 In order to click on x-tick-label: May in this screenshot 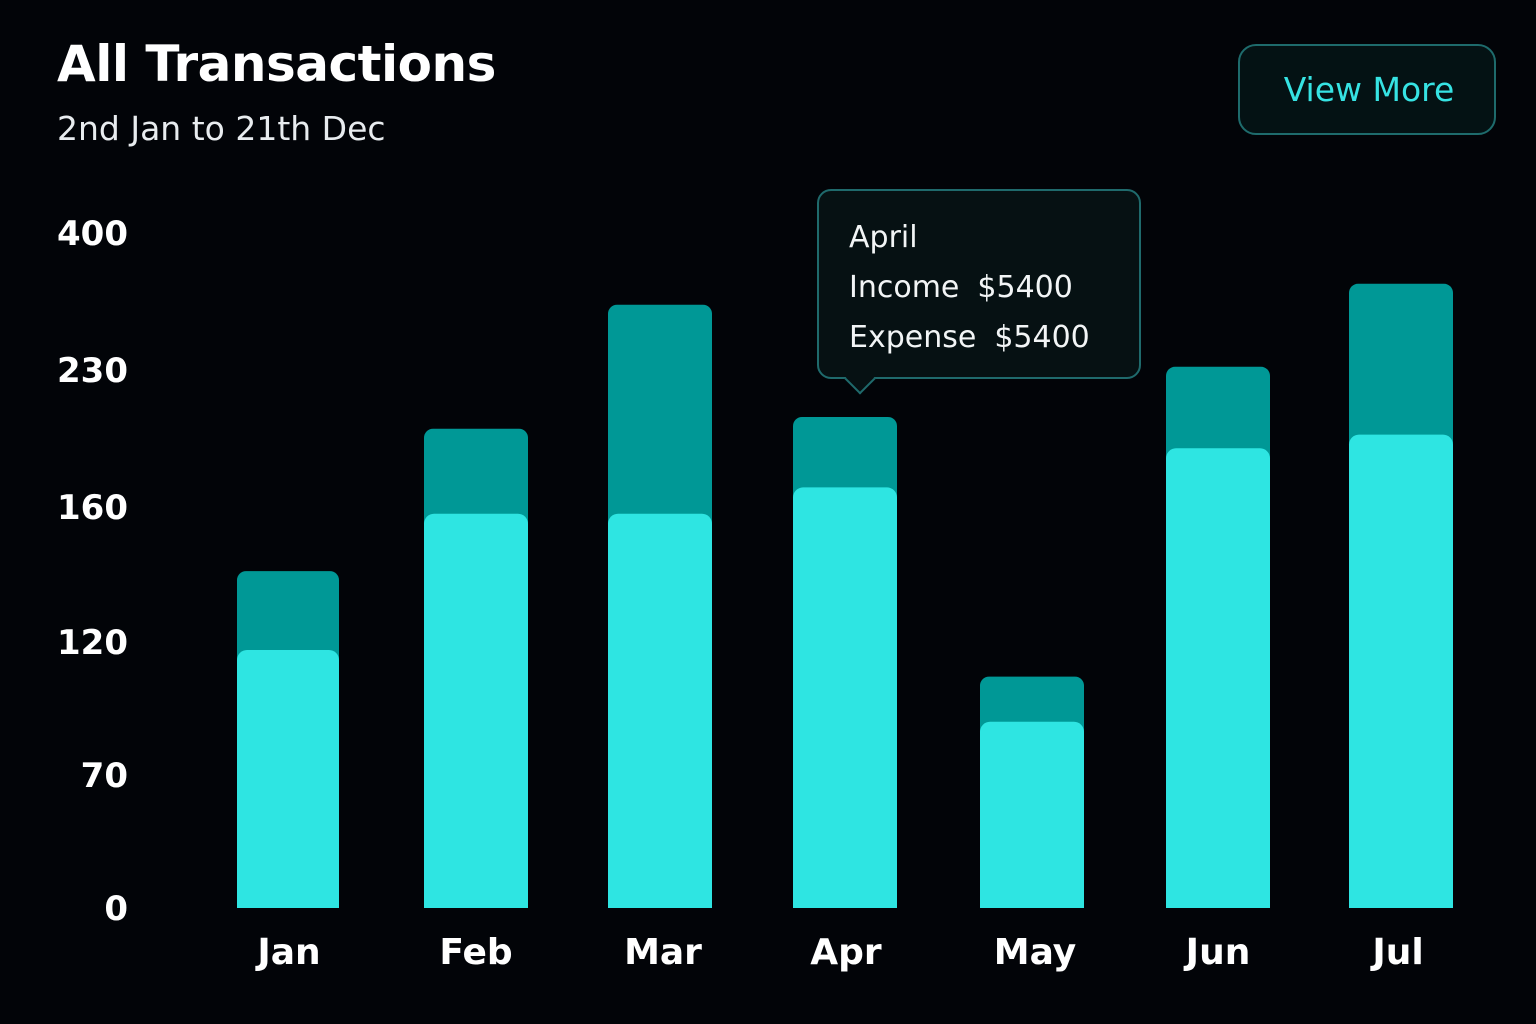, I will do `click(1035, 952)`.